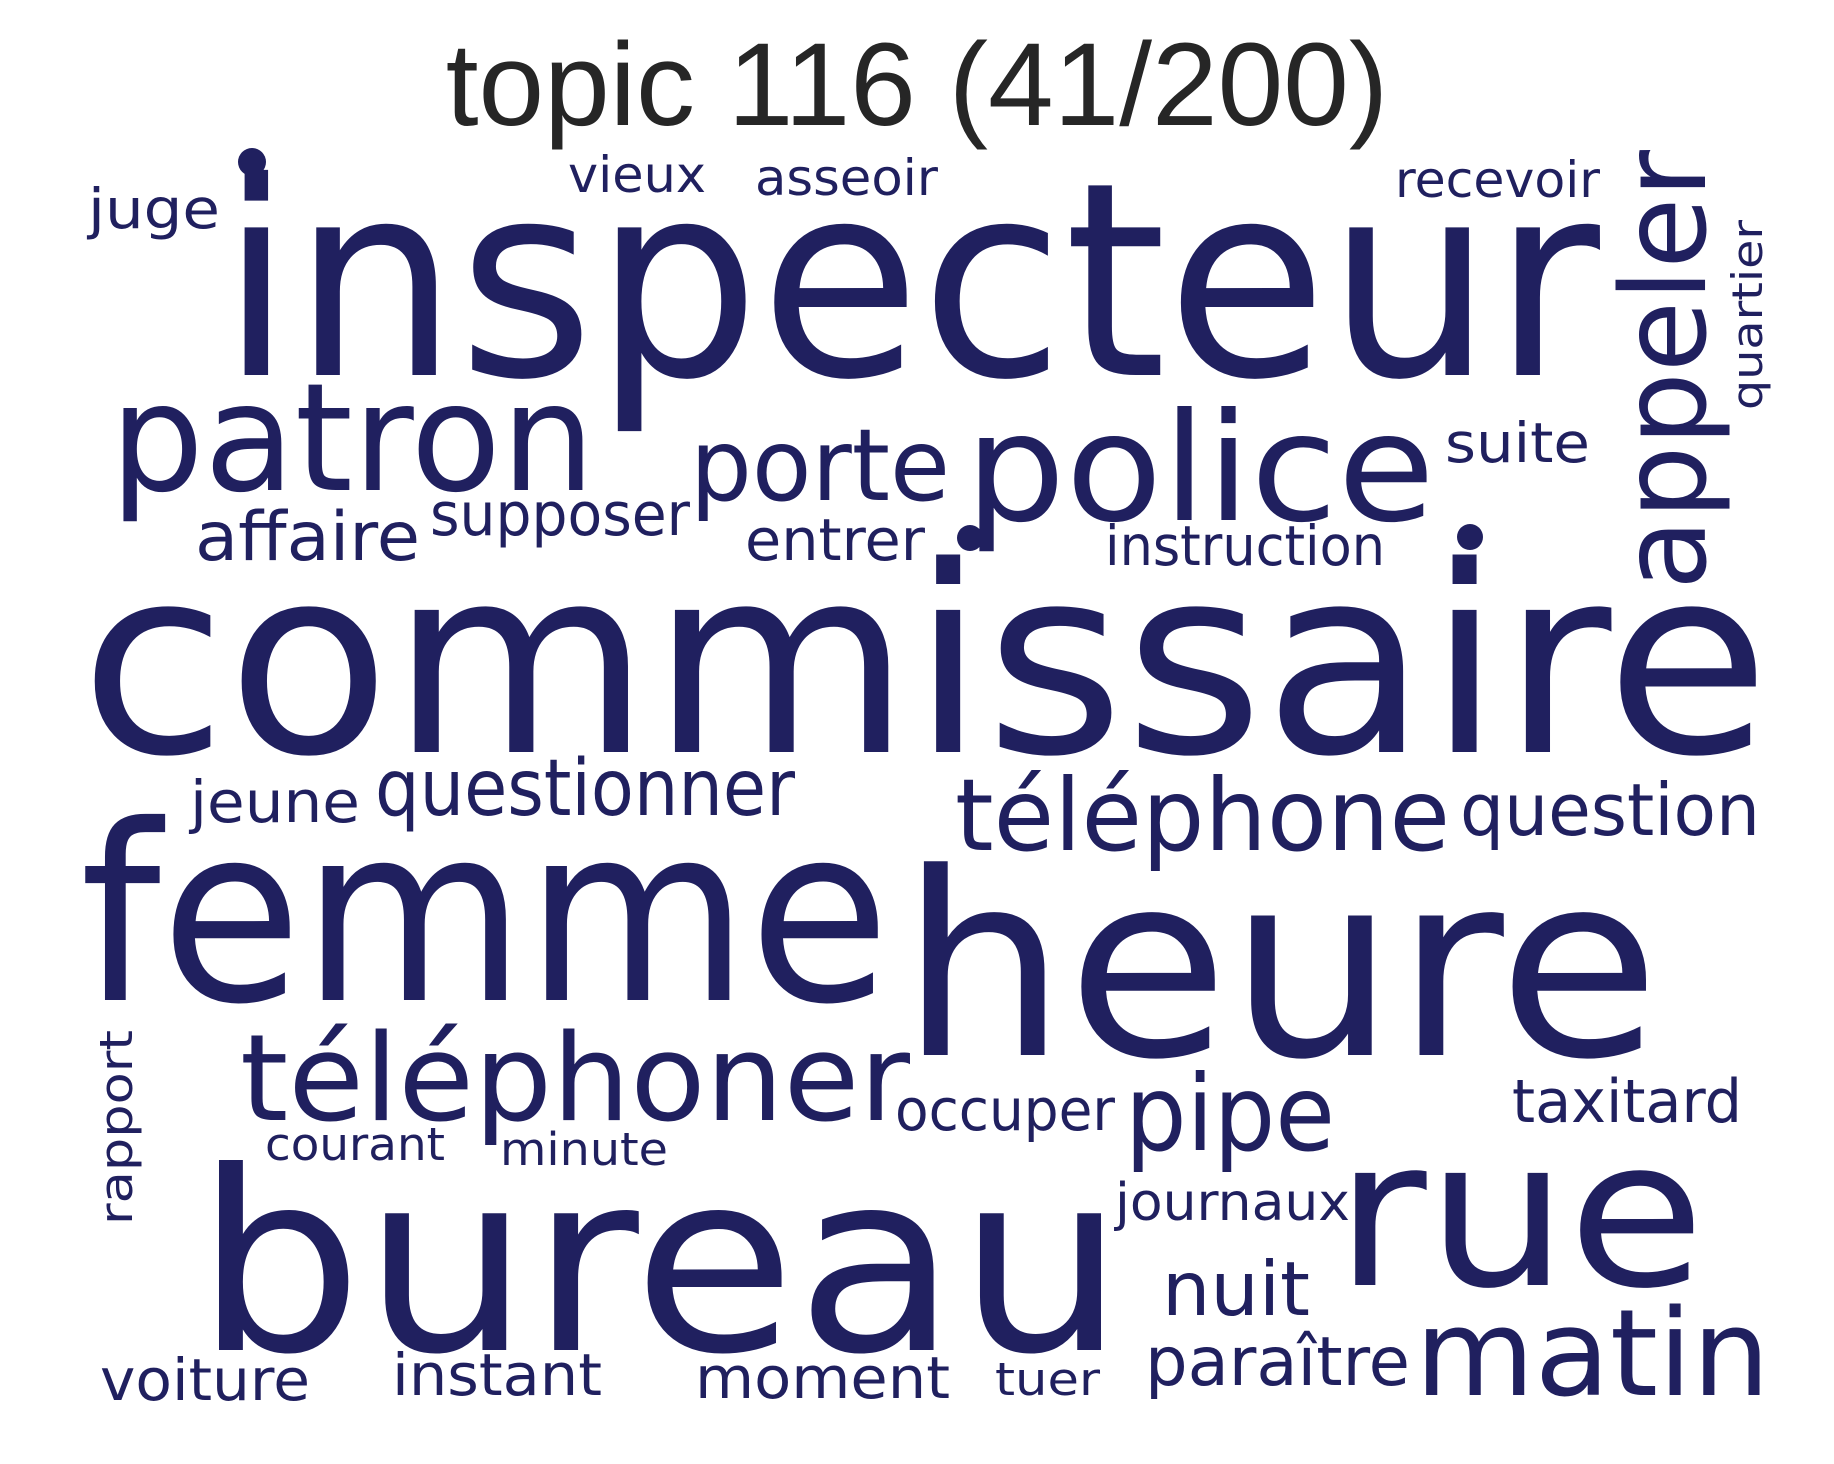  Describe the element at coordinates (835, 540) in the screenshot. I see `word-21: entrer` at that location.